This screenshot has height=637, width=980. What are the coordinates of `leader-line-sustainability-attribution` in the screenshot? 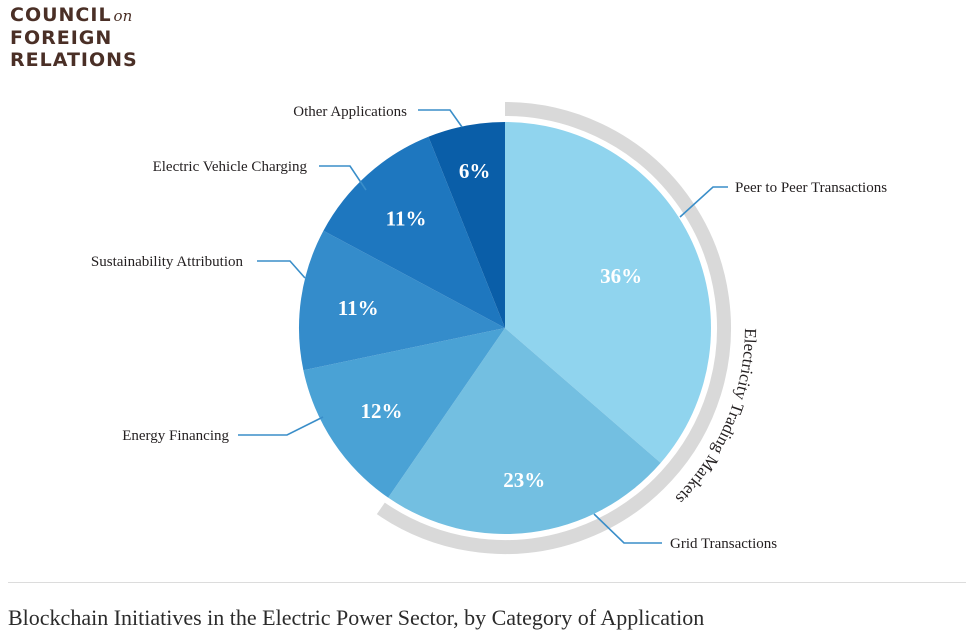 It's located at (281, 269).